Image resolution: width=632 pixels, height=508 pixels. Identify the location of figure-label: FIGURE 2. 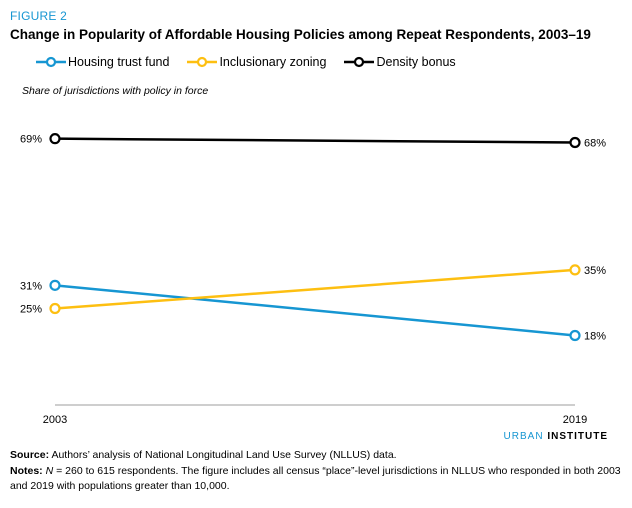
(38, 16).